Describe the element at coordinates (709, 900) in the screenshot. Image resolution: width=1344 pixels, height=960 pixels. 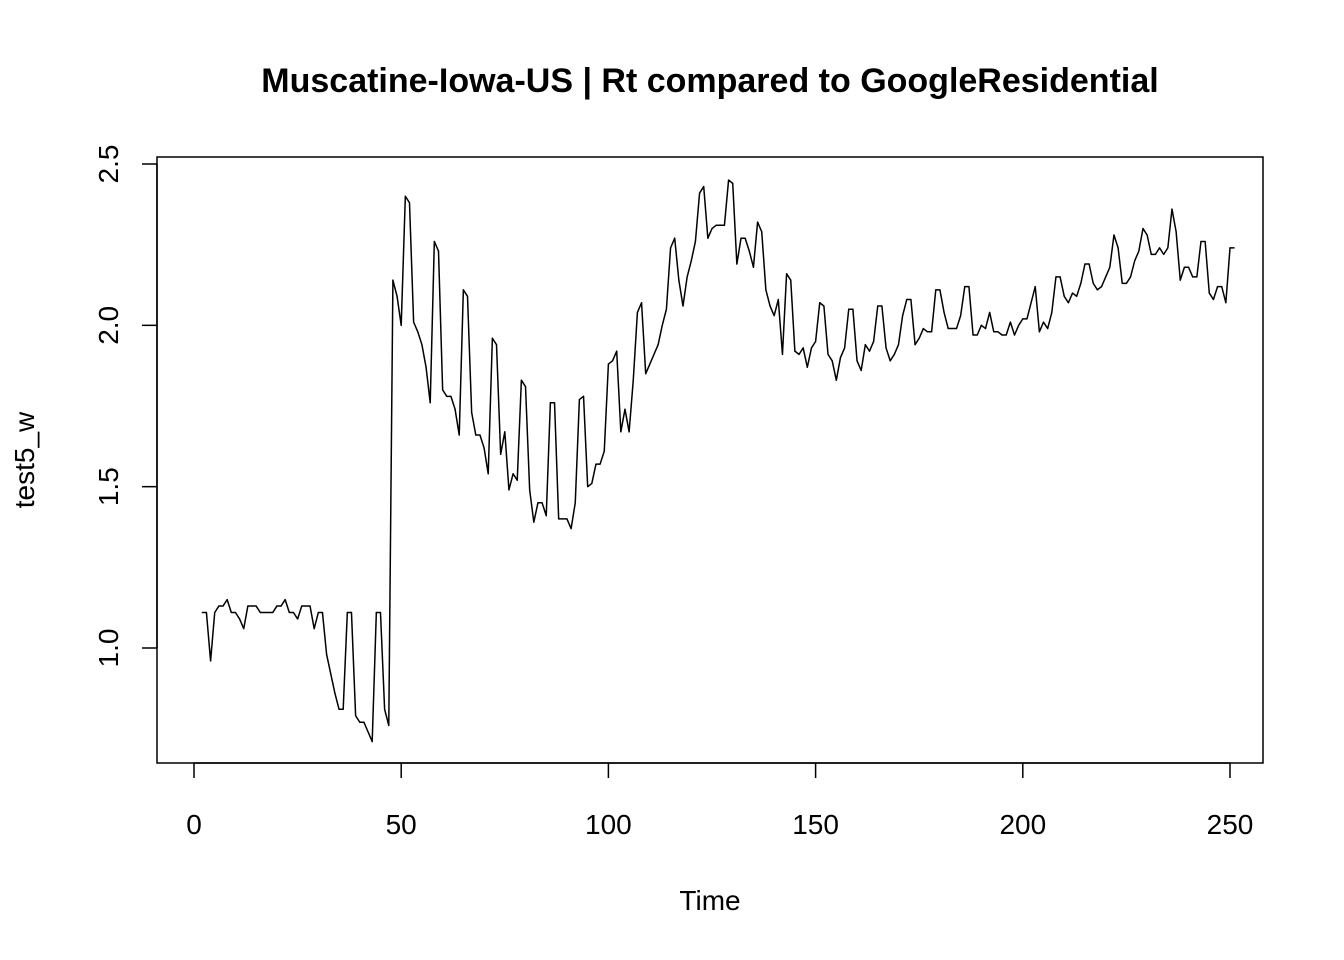
I see `x-axis-label: Time` at that location.